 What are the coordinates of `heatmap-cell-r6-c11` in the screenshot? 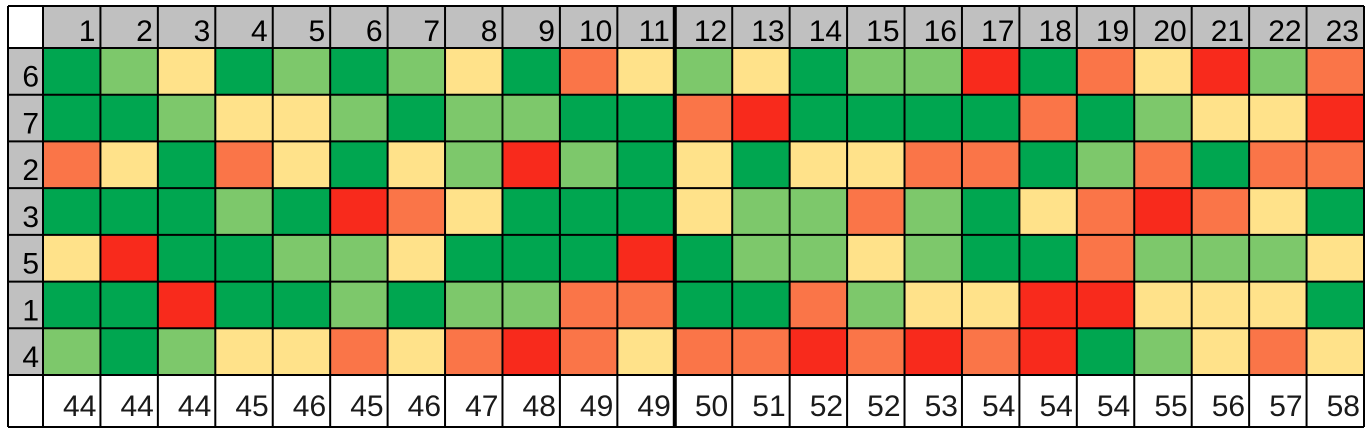 It's located at (646, 71).